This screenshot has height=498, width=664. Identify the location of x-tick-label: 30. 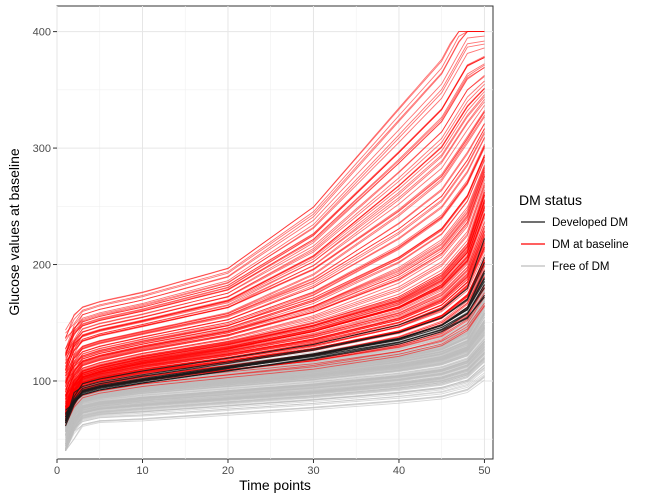
(313, 471).